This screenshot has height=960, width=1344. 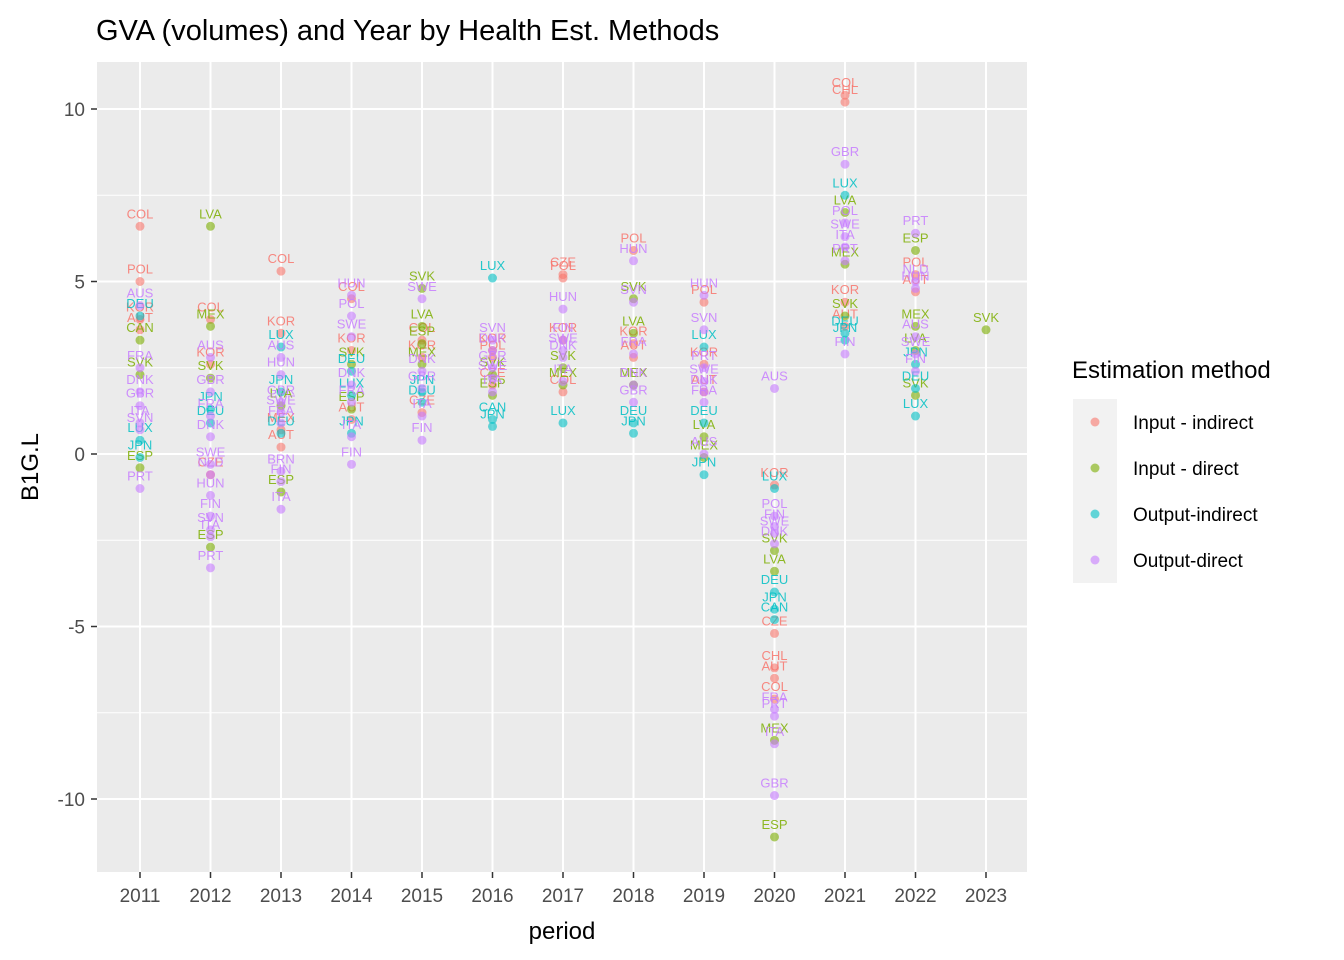 What do you see at coordinates (493, 338) in the screenshot?
I see `point-label: DNK` at bounding box center [493, 338].